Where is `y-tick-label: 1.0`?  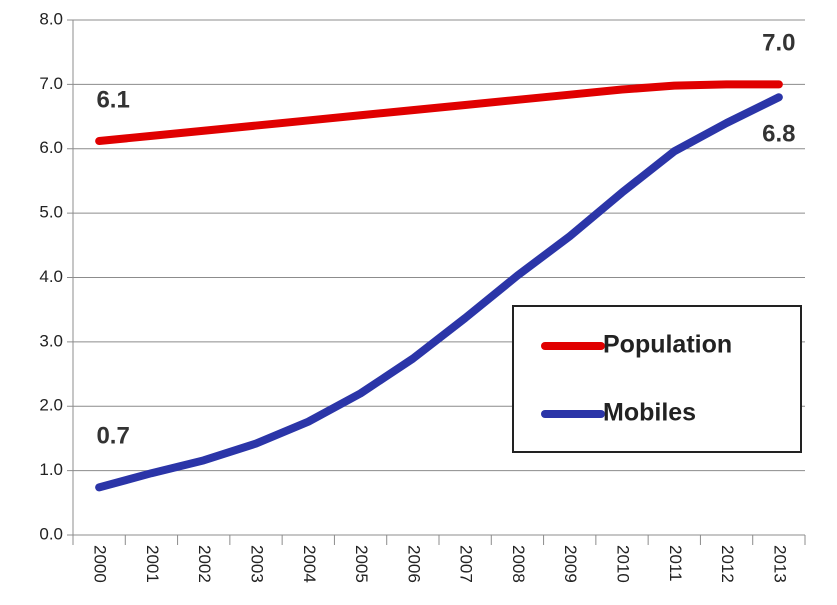 y-tick-label: 1.0 is located at coordinates (51, 469).